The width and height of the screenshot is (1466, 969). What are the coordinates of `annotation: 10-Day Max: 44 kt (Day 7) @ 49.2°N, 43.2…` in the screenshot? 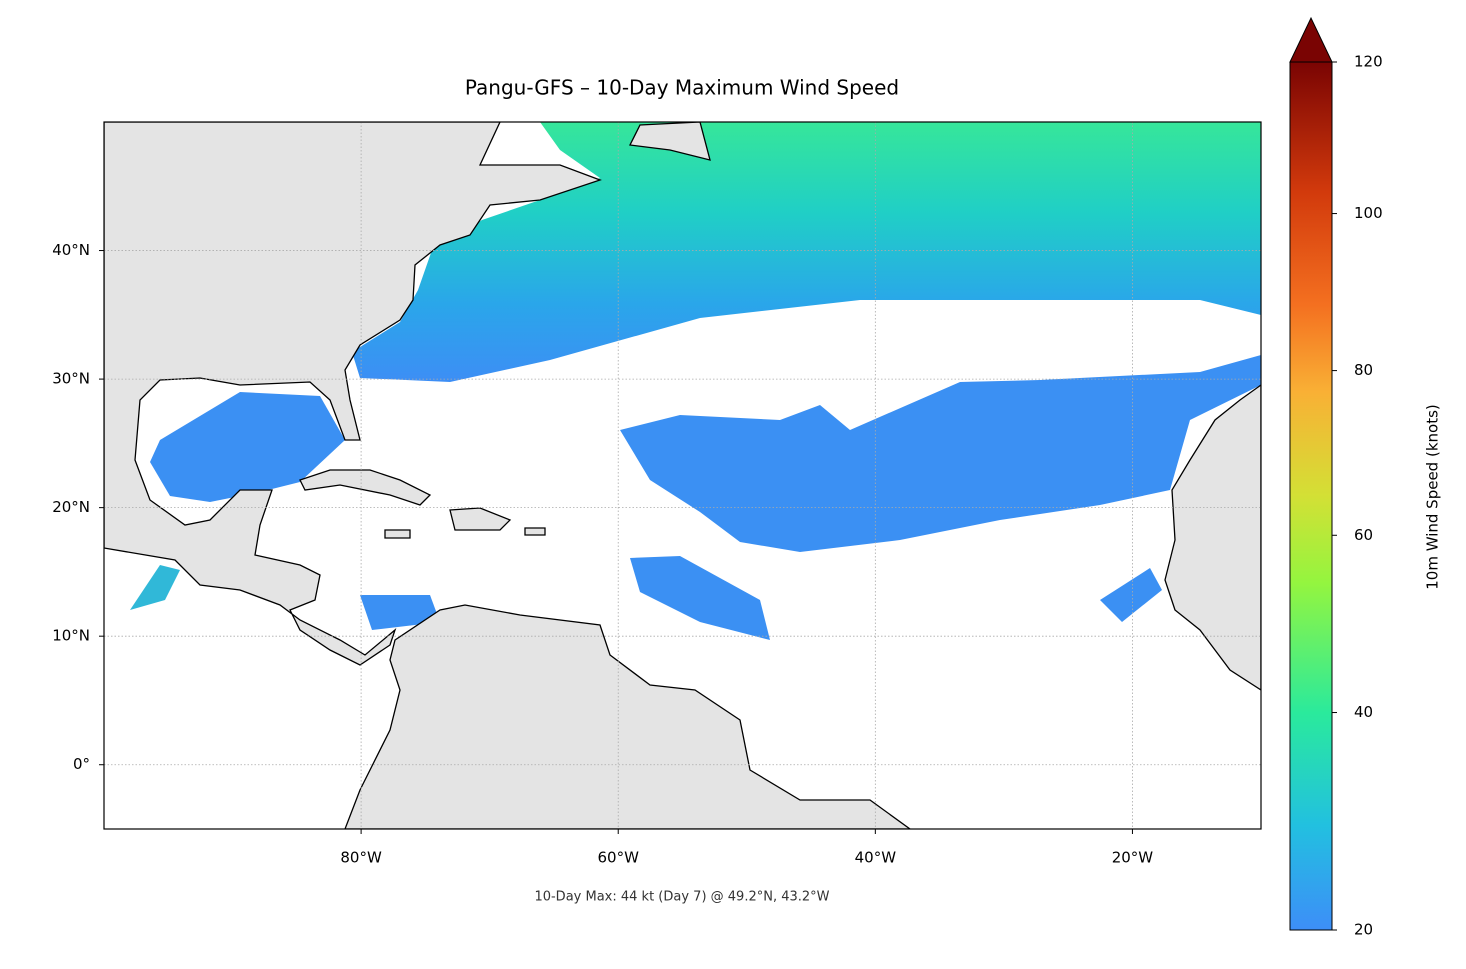 It's located at (681, 897).